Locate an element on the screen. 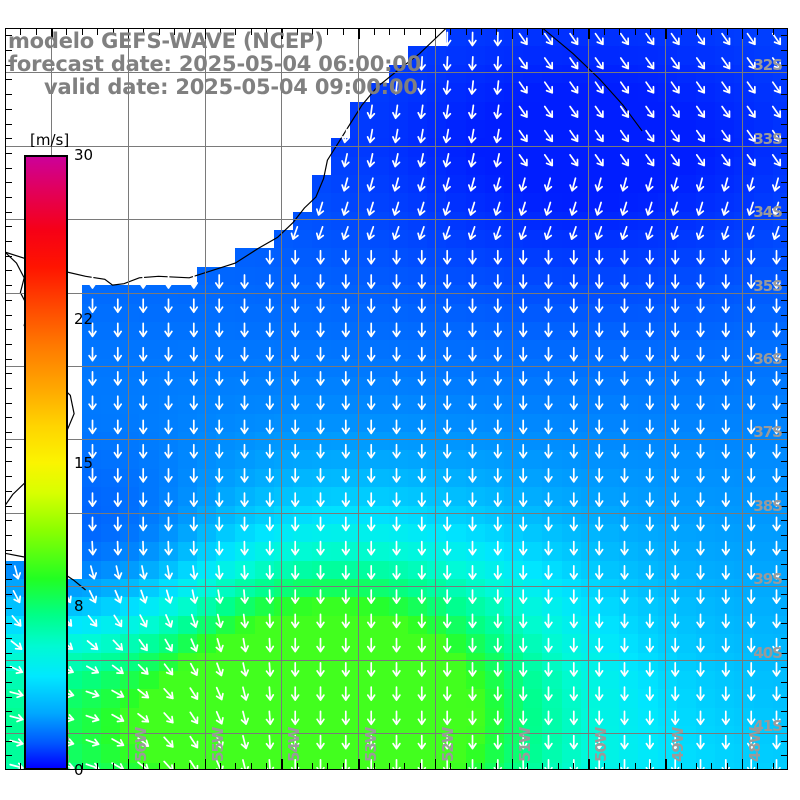 The width and height of the screenshot is (800, 800). lat-label: 32S is located at coordinates (768, 65).